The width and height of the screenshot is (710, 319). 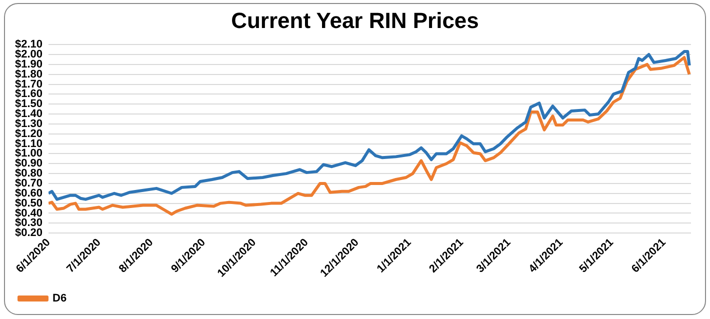 I want to click on chart-title: Current Year RIN Prices, so click(x=355, y=21).